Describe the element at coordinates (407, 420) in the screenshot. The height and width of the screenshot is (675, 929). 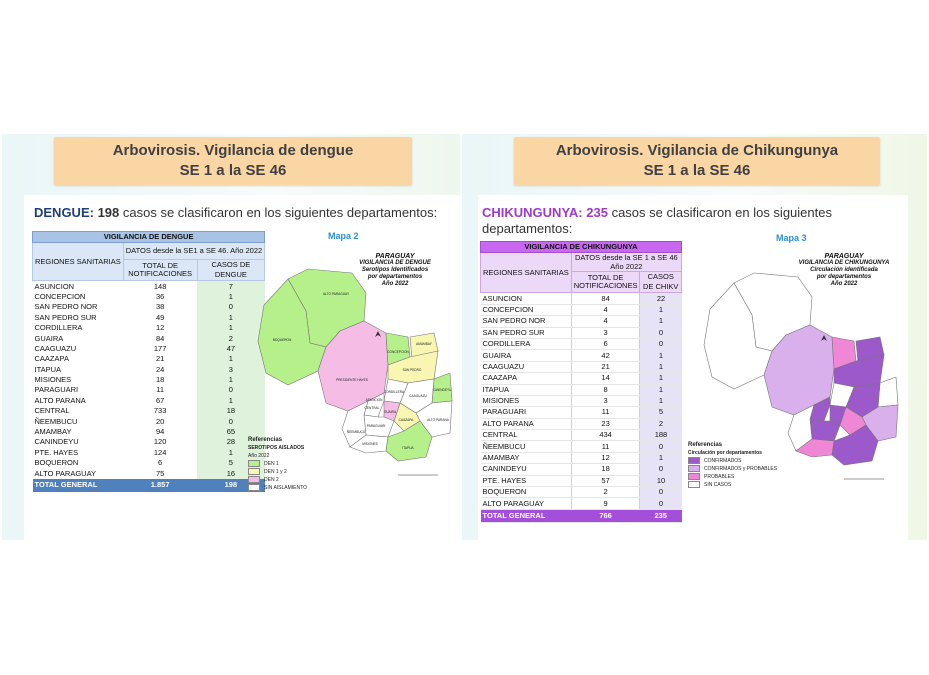
I see `map-label-caazapa: CAAZAPA` at that location.